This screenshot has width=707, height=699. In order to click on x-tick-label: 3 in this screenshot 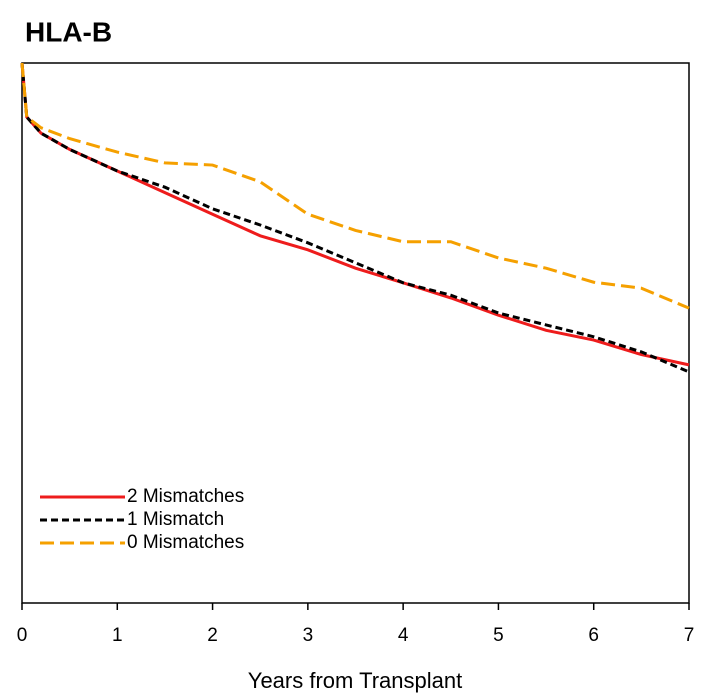, I will do `click(308, 635)`.